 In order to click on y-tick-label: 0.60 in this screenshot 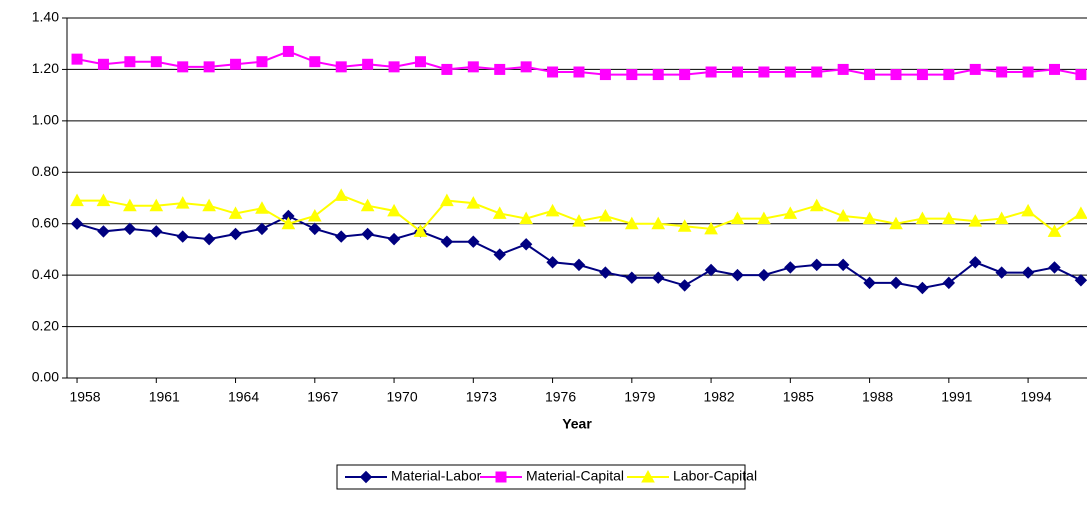, I will do `click(45, 222)`.